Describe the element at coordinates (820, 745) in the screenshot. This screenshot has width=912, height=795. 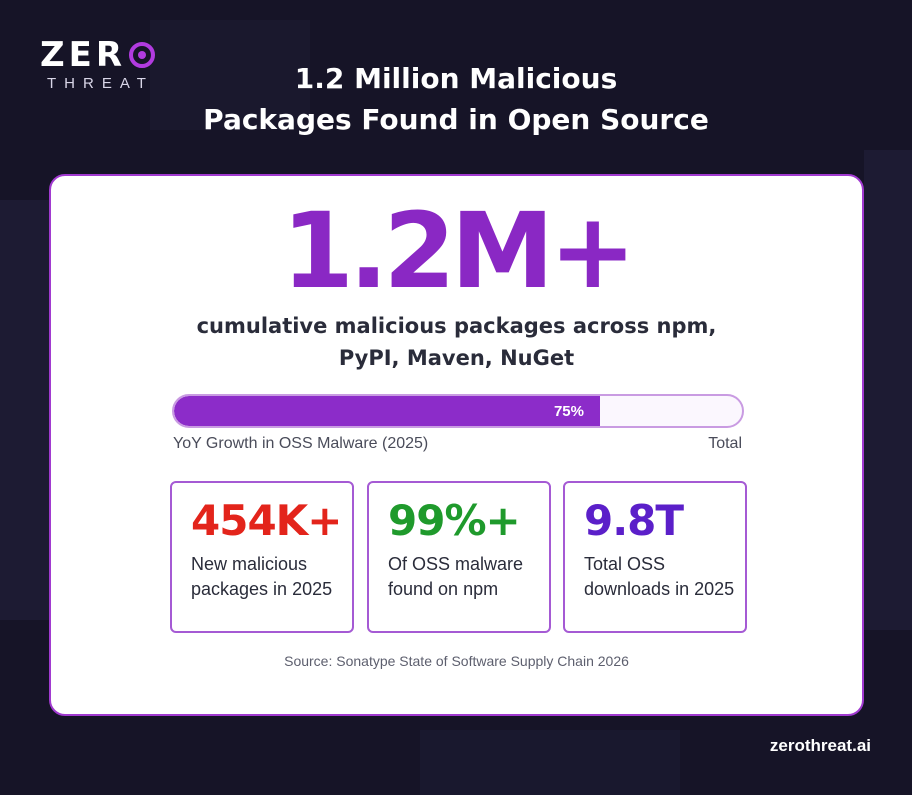
I see `website-url: zerothreat.ai` at that location.